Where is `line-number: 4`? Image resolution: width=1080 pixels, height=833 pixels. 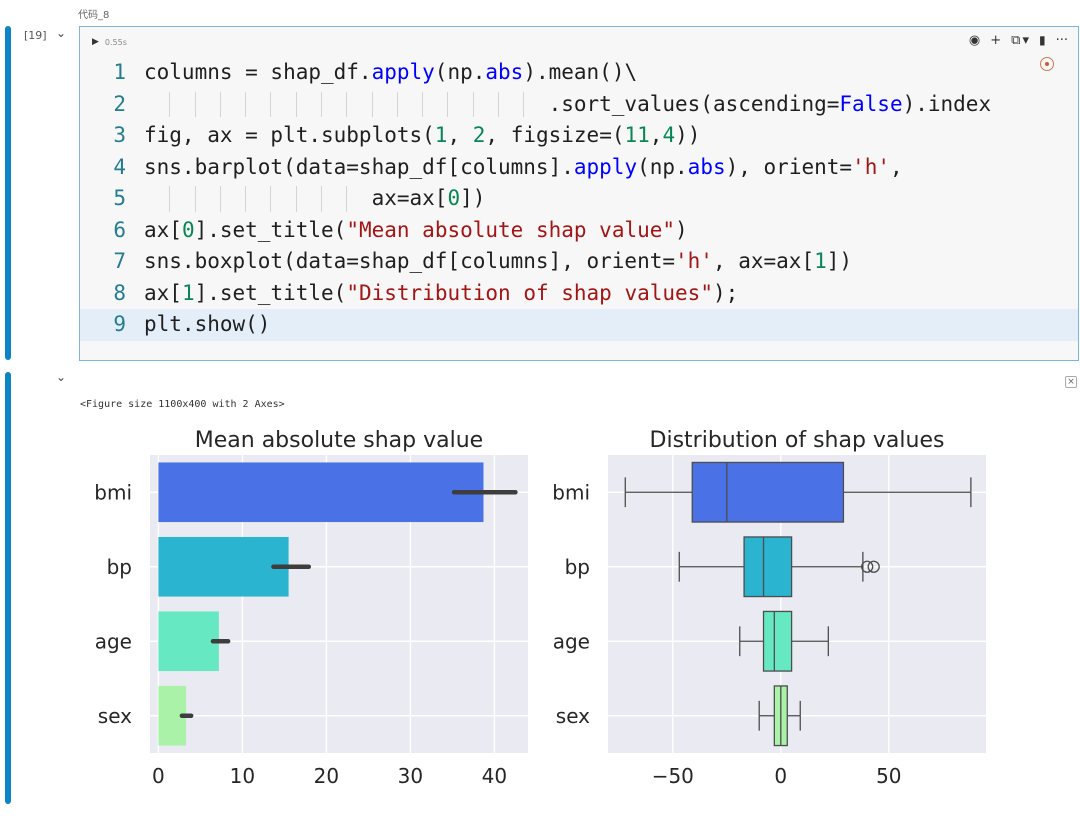 line-number: 4 is located at coordinates (119, 166).